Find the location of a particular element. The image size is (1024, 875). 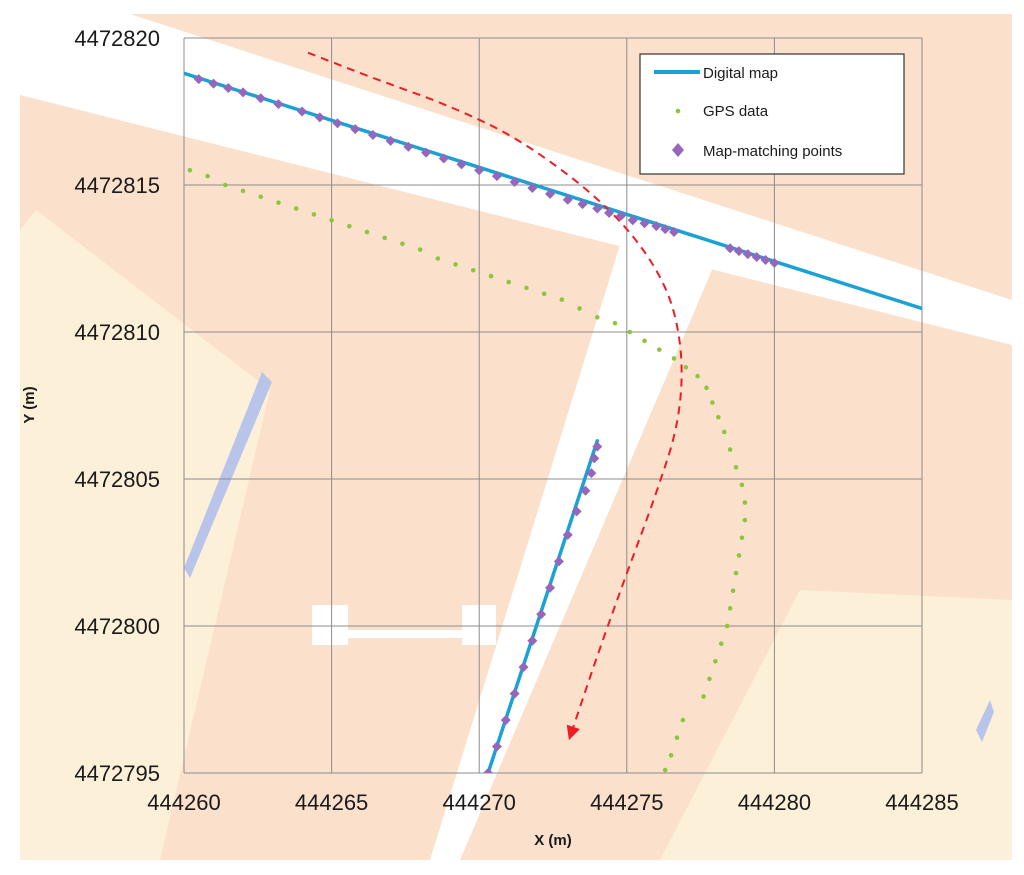

water-strip-left is located at coordinates (228, 475).